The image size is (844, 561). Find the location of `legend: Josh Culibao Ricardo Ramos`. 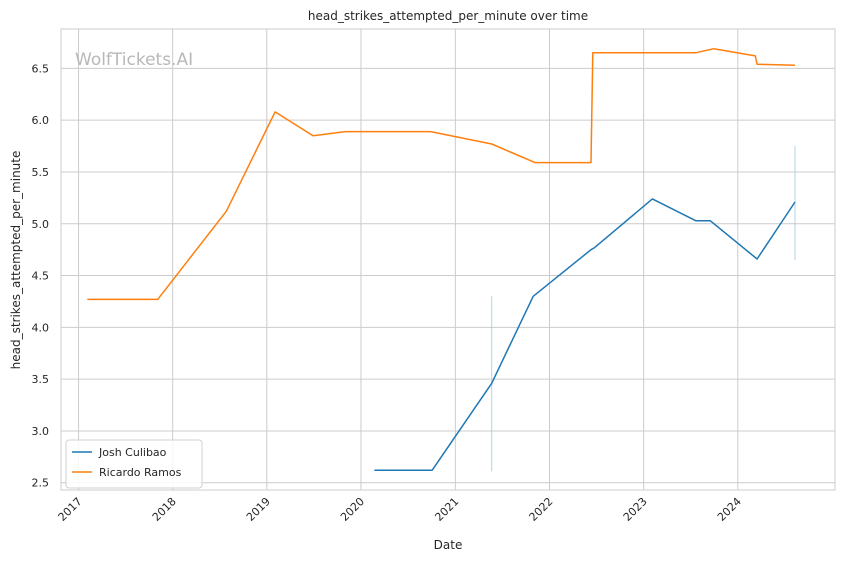

legend: Josh Culibao Ricardo Ramos is located at coordinates (134, 464).